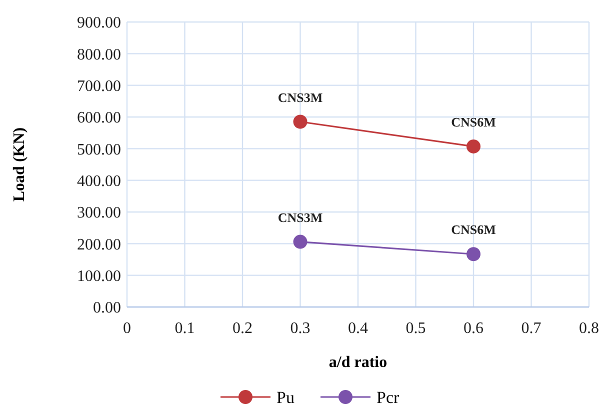 This screenshot has width=601, height=412. What do you see at coordinates (99, 86) in the screenshot?
I see `y-tick-label: 700.00` at bounding box center [99, 86].